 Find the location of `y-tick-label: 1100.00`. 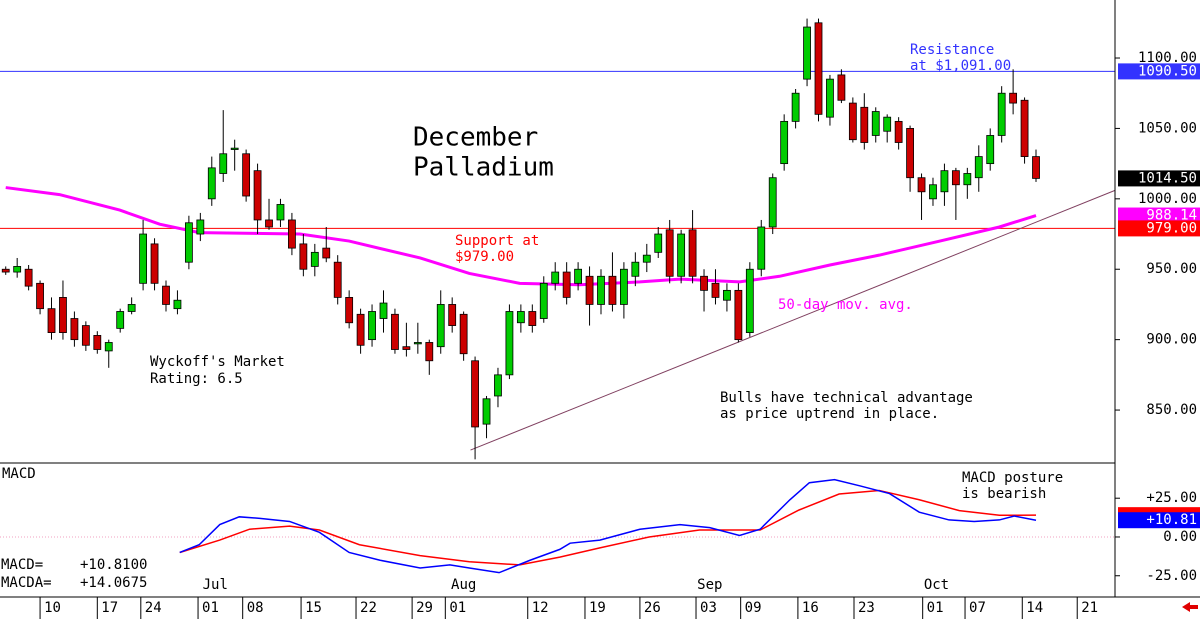

y-tick-label: 1100.00 is located at coordinates (1167, 58).